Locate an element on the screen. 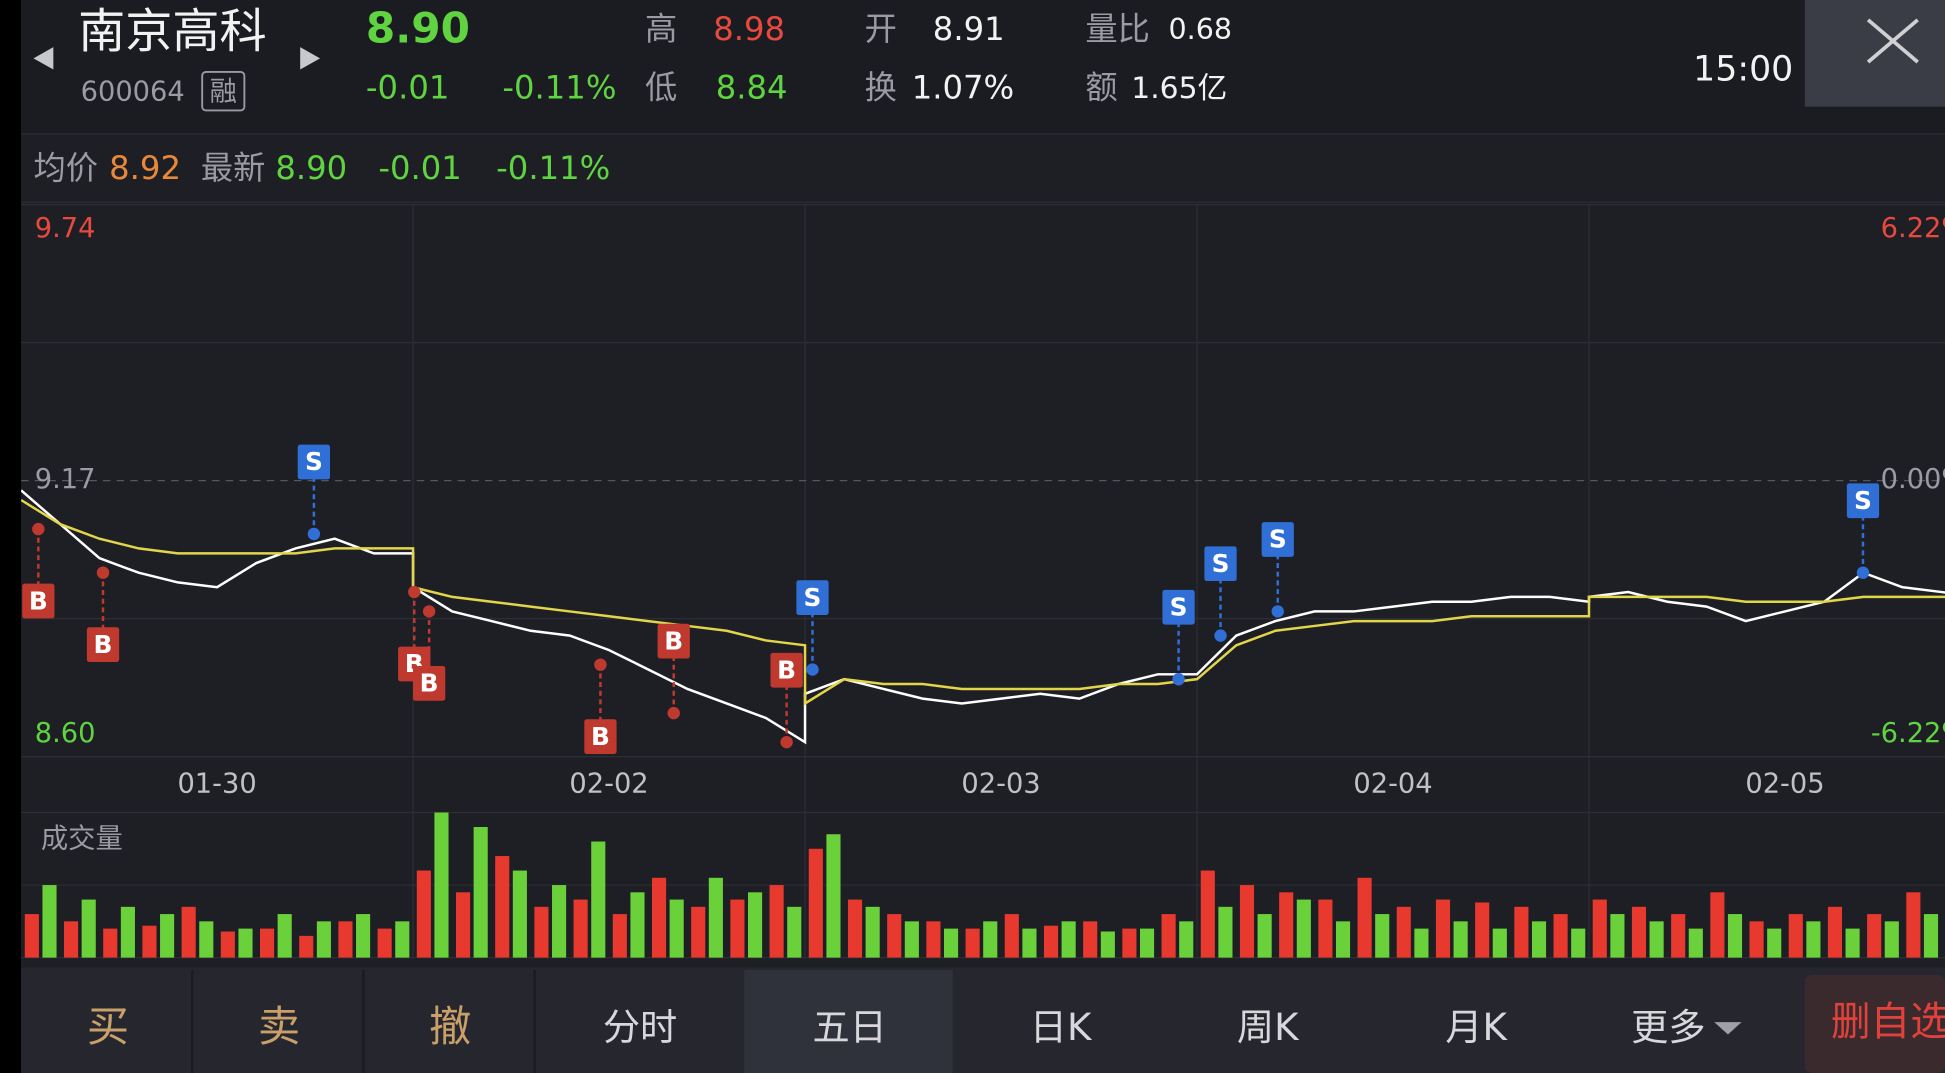  remove-label: 删自选 is located at coordinates (1888, 1022).